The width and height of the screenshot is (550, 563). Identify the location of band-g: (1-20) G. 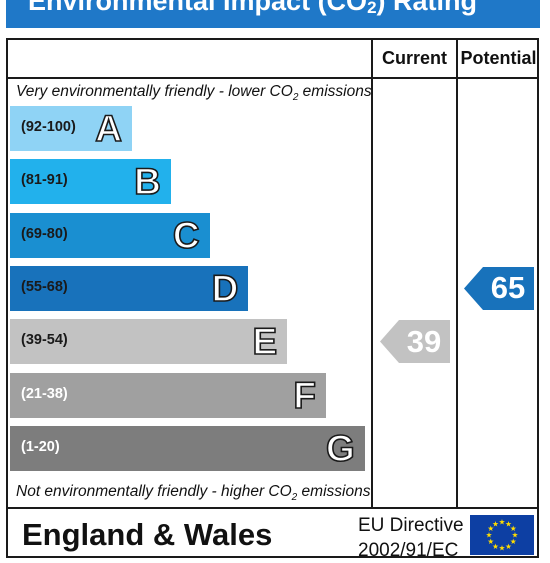
(187, 448).